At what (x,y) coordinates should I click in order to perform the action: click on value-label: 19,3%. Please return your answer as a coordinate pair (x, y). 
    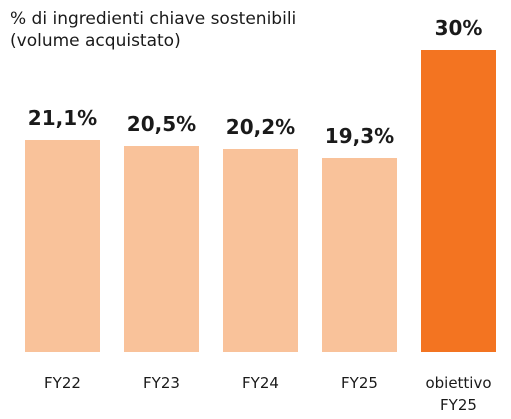
    Looking at the image, I should click on (359, 135).